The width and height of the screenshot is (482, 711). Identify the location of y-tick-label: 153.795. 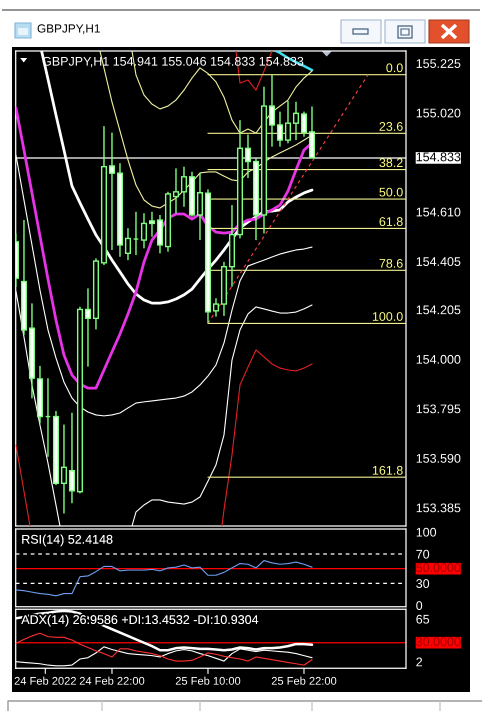
(438, 409).